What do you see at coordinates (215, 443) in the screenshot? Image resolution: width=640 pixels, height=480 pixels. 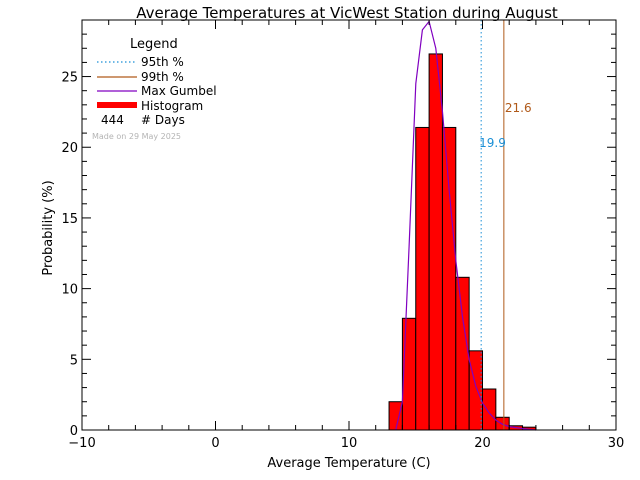 I see `x-tick-label: 0` at bounding box center [215, 443].